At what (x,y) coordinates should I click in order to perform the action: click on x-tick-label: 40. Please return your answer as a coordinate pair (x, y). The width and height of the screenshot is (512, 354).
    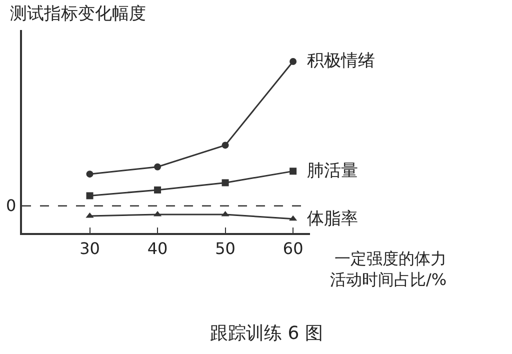
    Looking at the image, I should click on (157, 248).